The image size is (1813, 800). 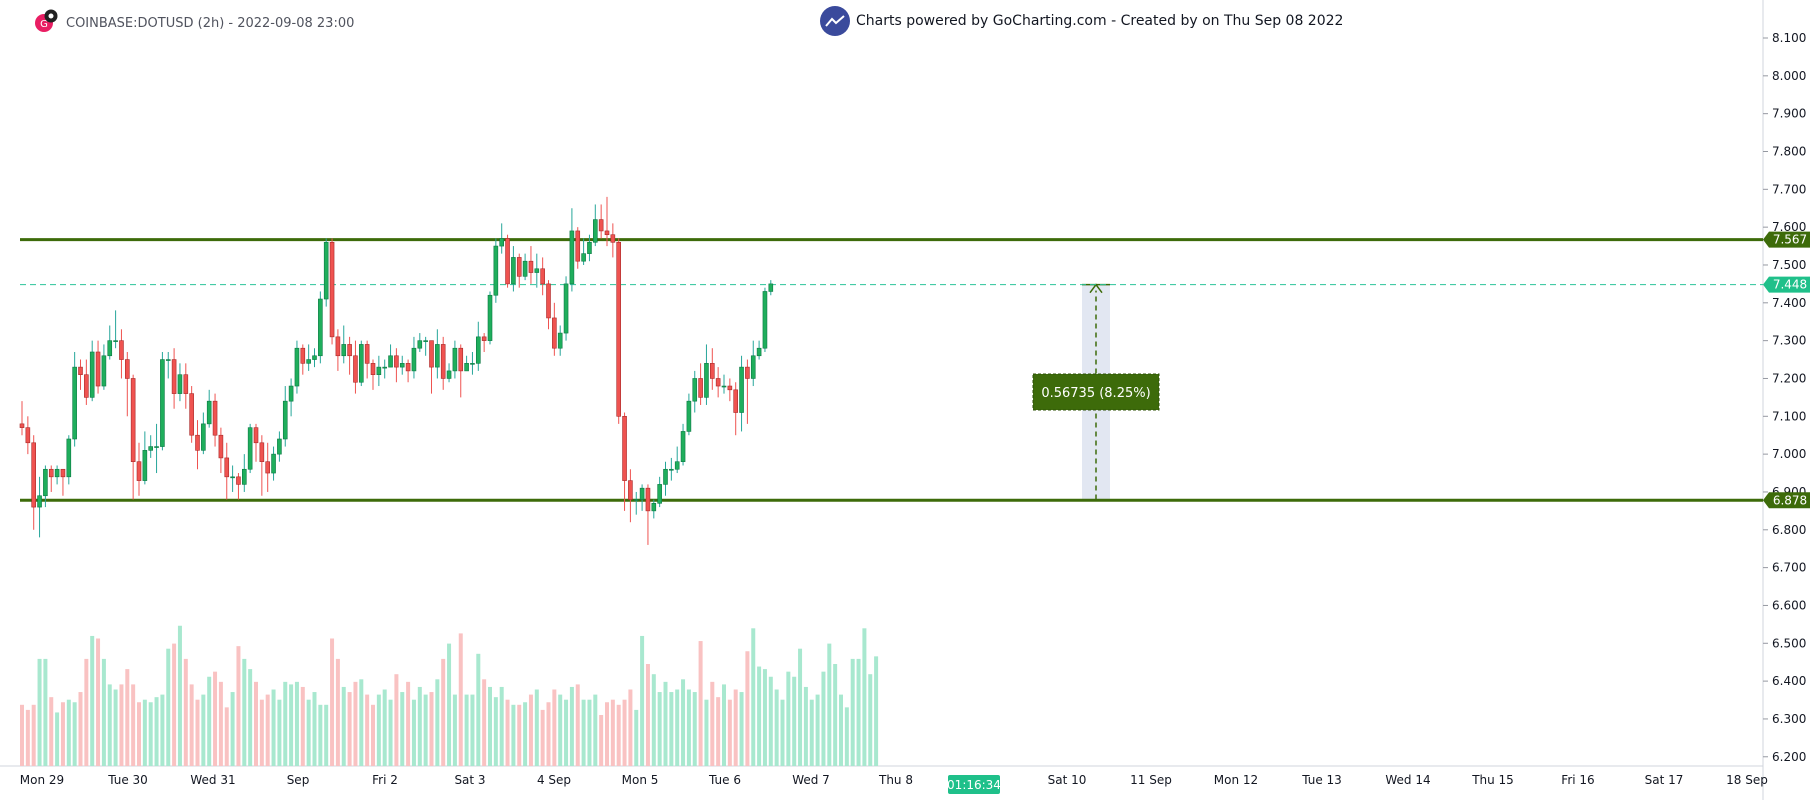 I want to click on level-price-badge-shape, so click(x=1786, y=239).